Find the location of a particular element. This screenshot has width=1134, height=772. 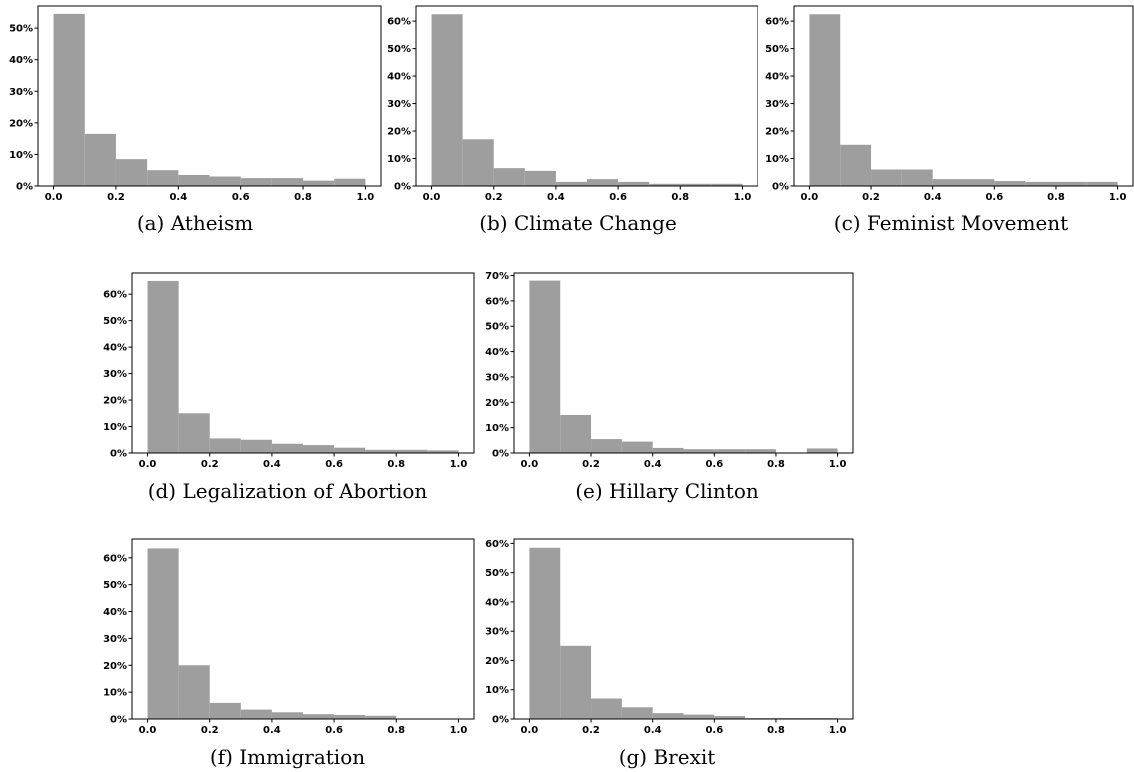

caption-feminist-movement: (c) Feminist Movement is located at coordinates (951, 223).